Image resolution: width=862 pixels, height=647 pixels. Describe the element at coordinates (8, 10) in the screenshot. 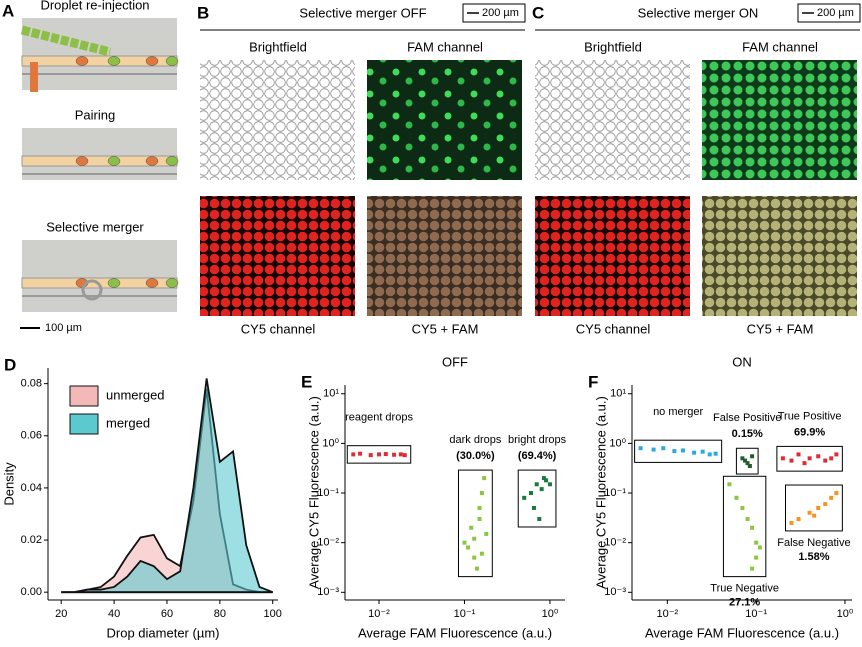

I see `panel-letter: A` at that location.